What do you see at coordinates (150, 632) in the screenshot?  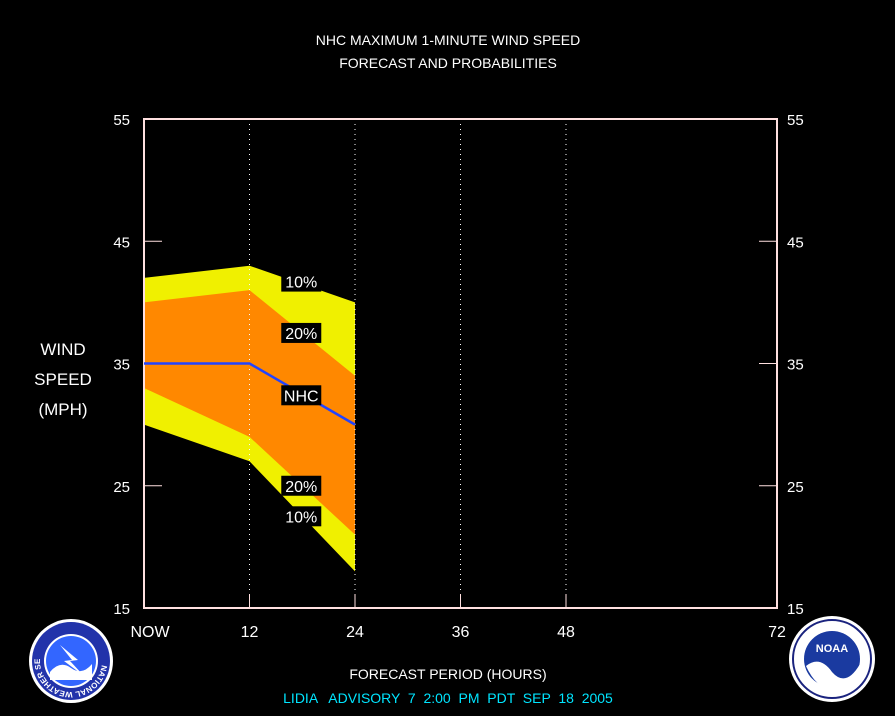 I see `x-tick-label: NOW` at bounding box center [150, 632].